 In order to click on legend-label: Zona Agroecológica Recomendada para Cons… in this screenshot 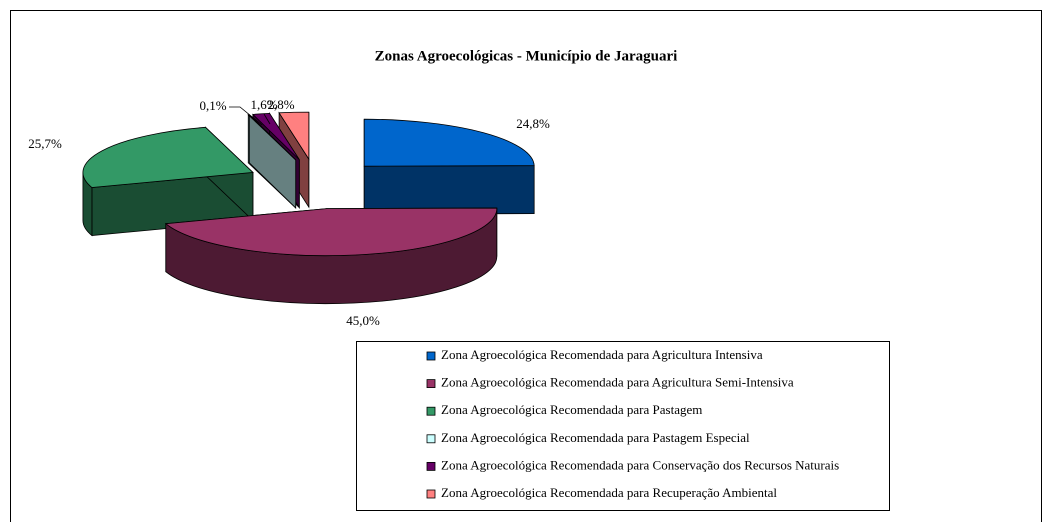, I will do `click(640, 464)`.